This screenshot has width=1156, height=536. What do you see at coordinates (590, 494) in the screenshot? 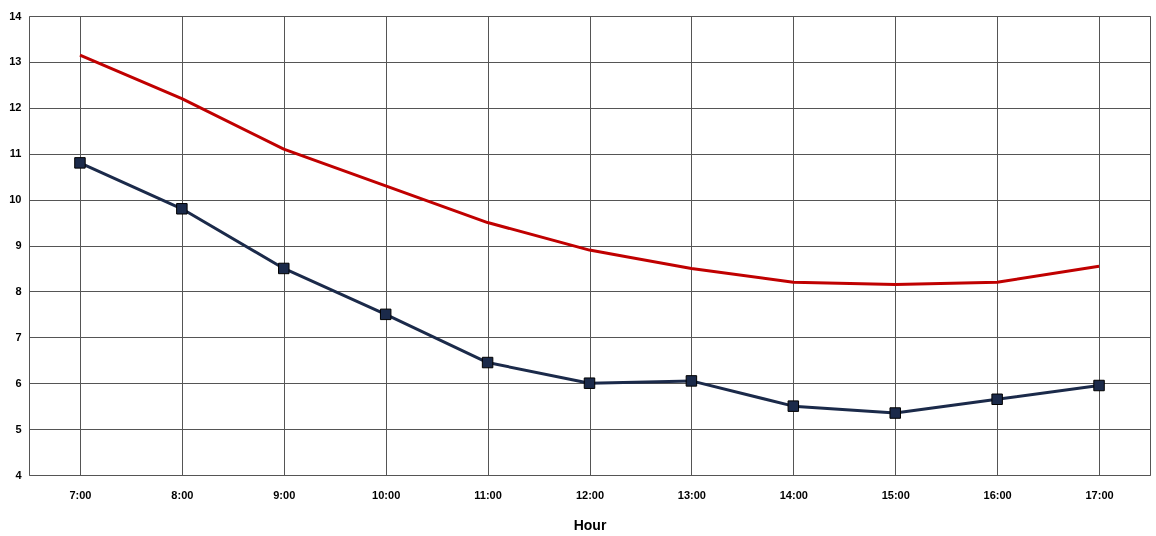
I see `x-tick-label: 12:00` at bounding box center [590, 494].